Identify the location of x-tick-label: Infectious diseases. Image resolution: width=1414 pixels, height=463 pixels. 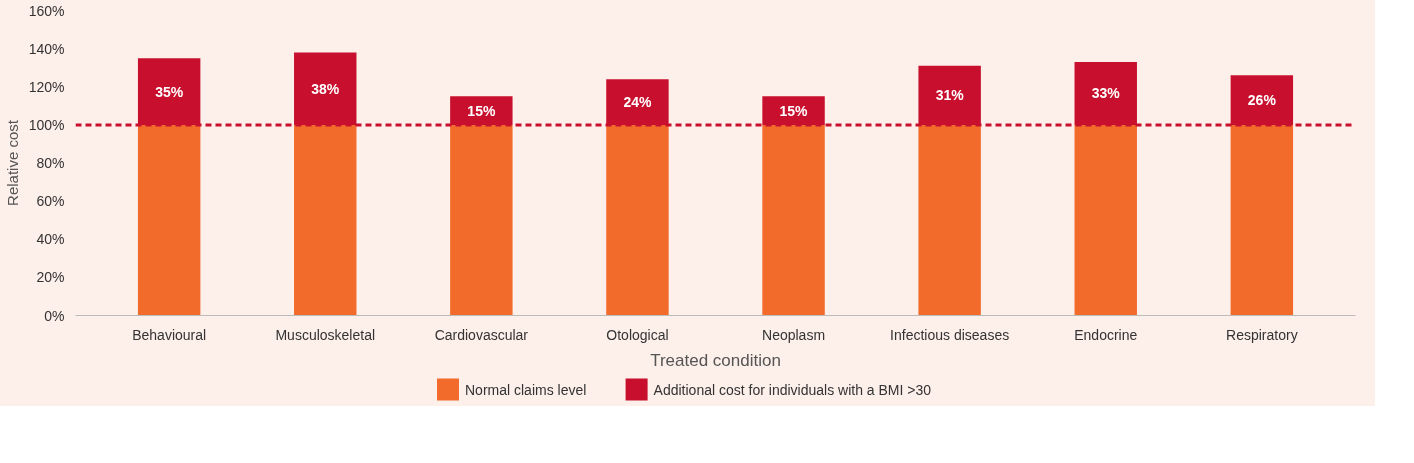
(950, 334).